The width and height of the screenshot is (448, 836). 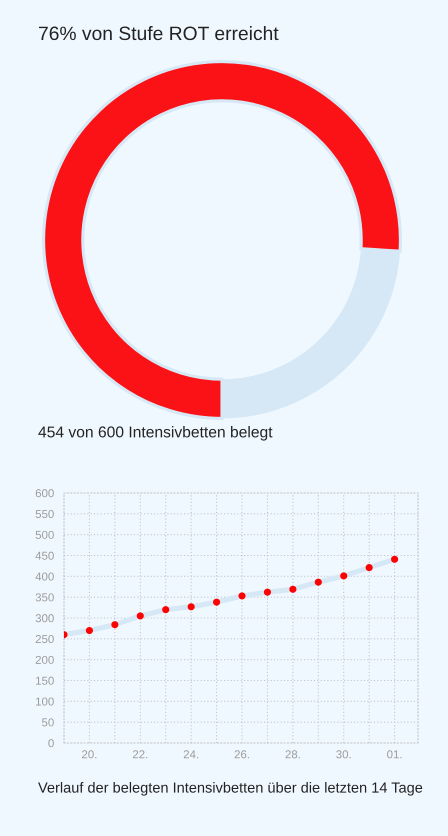 What do you see at coordinates (140, 754) in the screenshot?
I see `x-tick-label: 22.` at bounding box center [140, 754].